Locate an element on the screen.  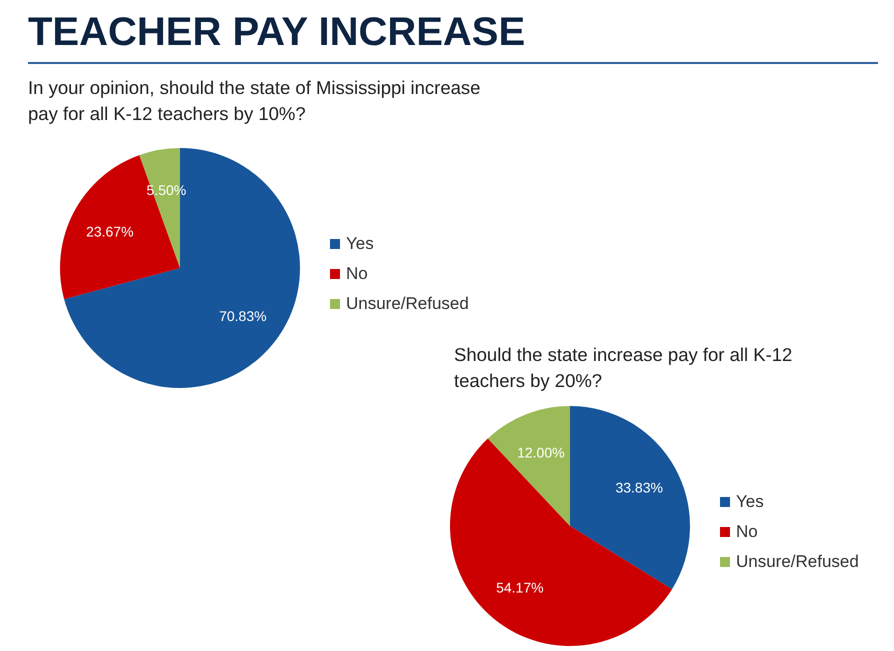
chart-subtitle: In your opinion, should the state of Mississippi increase pay for all K-12 teachers by 10%? is located at coordinates (255, 101).